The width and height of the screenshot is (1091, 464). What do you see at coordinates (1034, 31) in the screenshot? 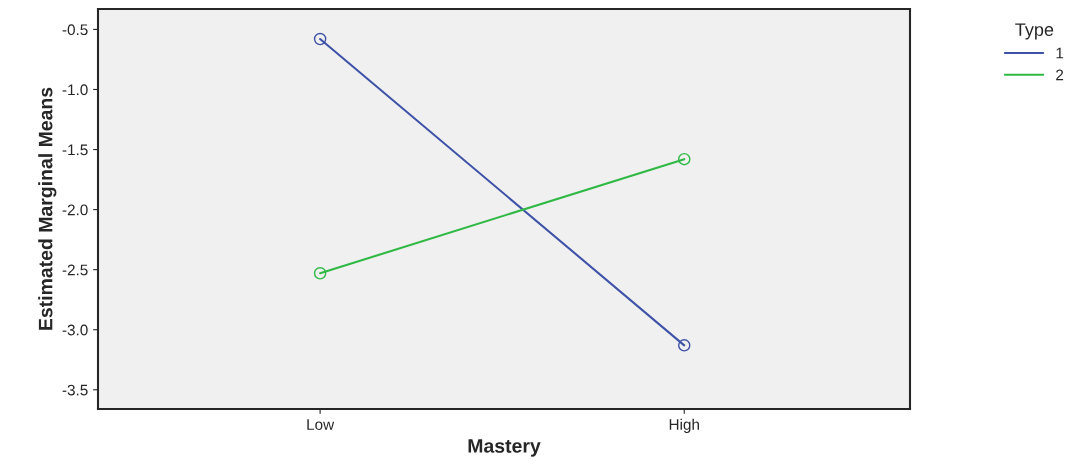
I see `legend-title: Type` at bounding box center [1034, 31].